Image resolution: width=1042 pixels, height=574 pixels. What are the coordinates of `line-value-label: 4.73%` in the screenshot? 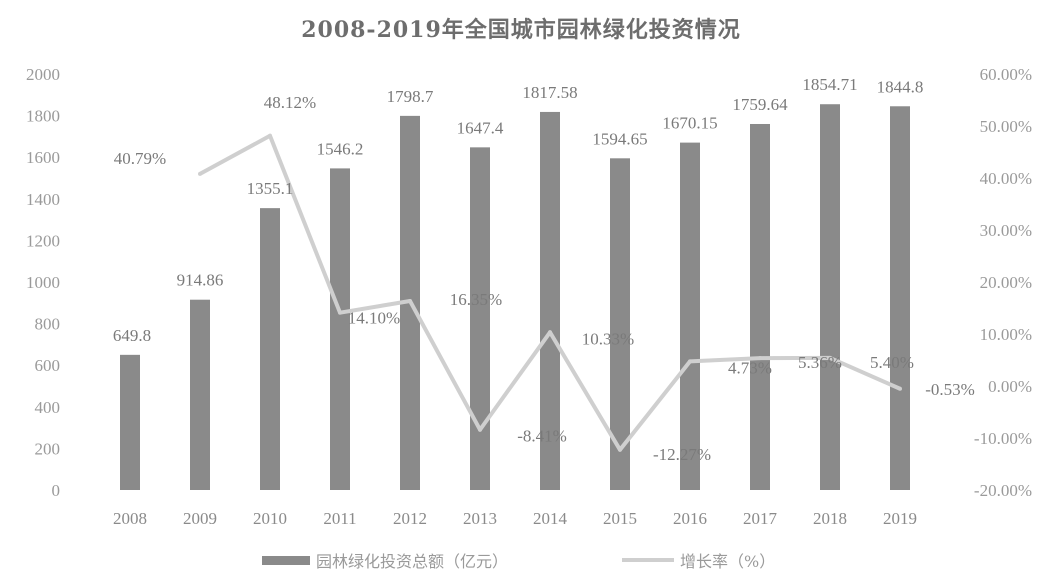 It's located at (750, 367).